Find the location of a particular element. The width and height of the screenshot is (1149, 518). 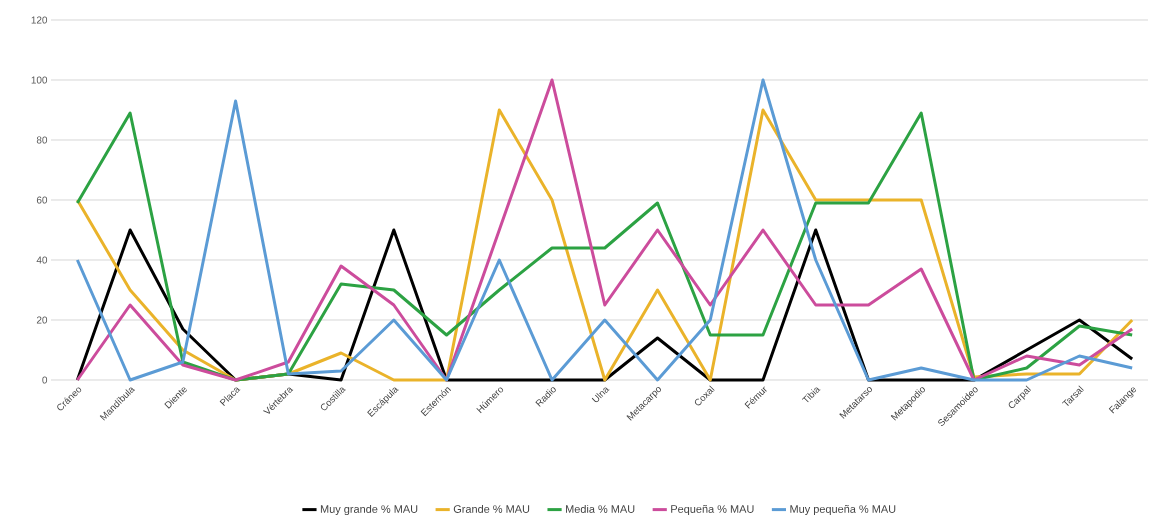

y-tick-label: 20 is located at coordinates (42, 320).